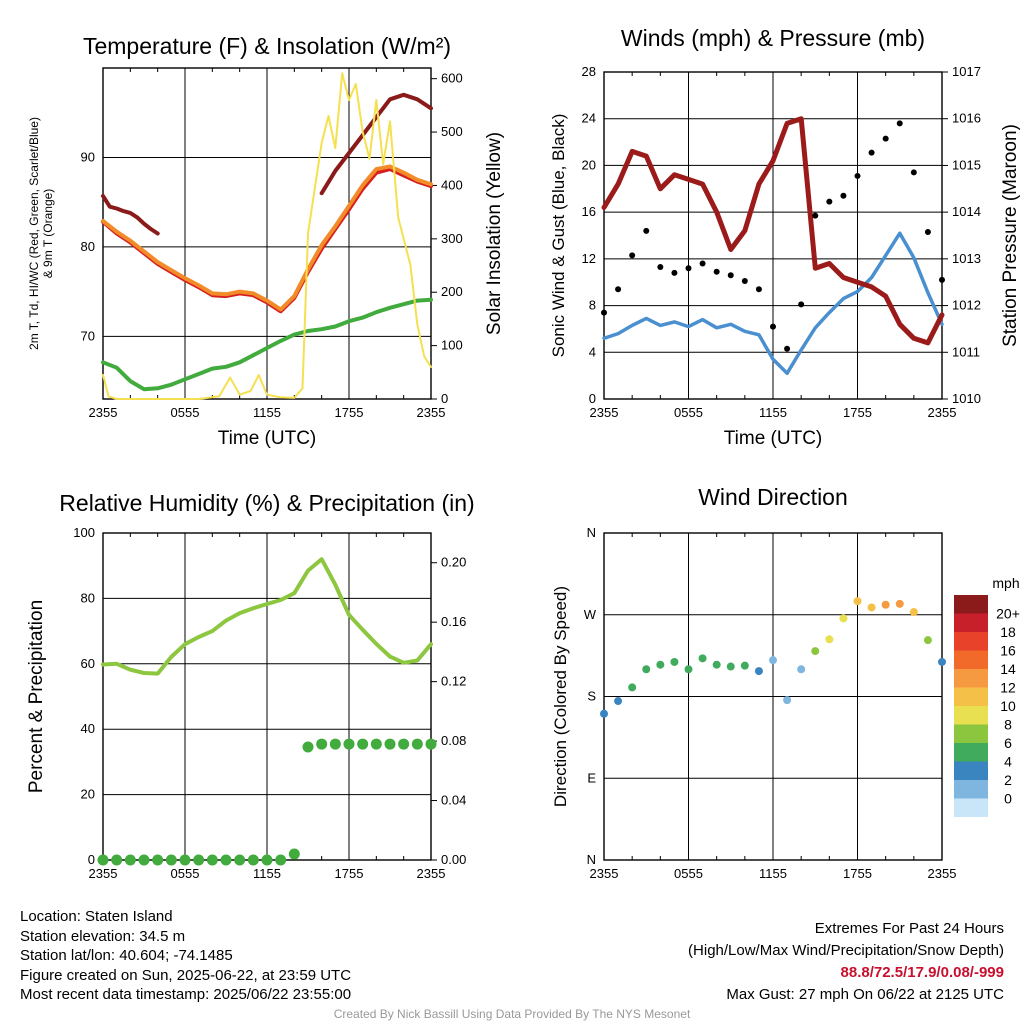  I want to click on plot-frame, so click(267, 233).